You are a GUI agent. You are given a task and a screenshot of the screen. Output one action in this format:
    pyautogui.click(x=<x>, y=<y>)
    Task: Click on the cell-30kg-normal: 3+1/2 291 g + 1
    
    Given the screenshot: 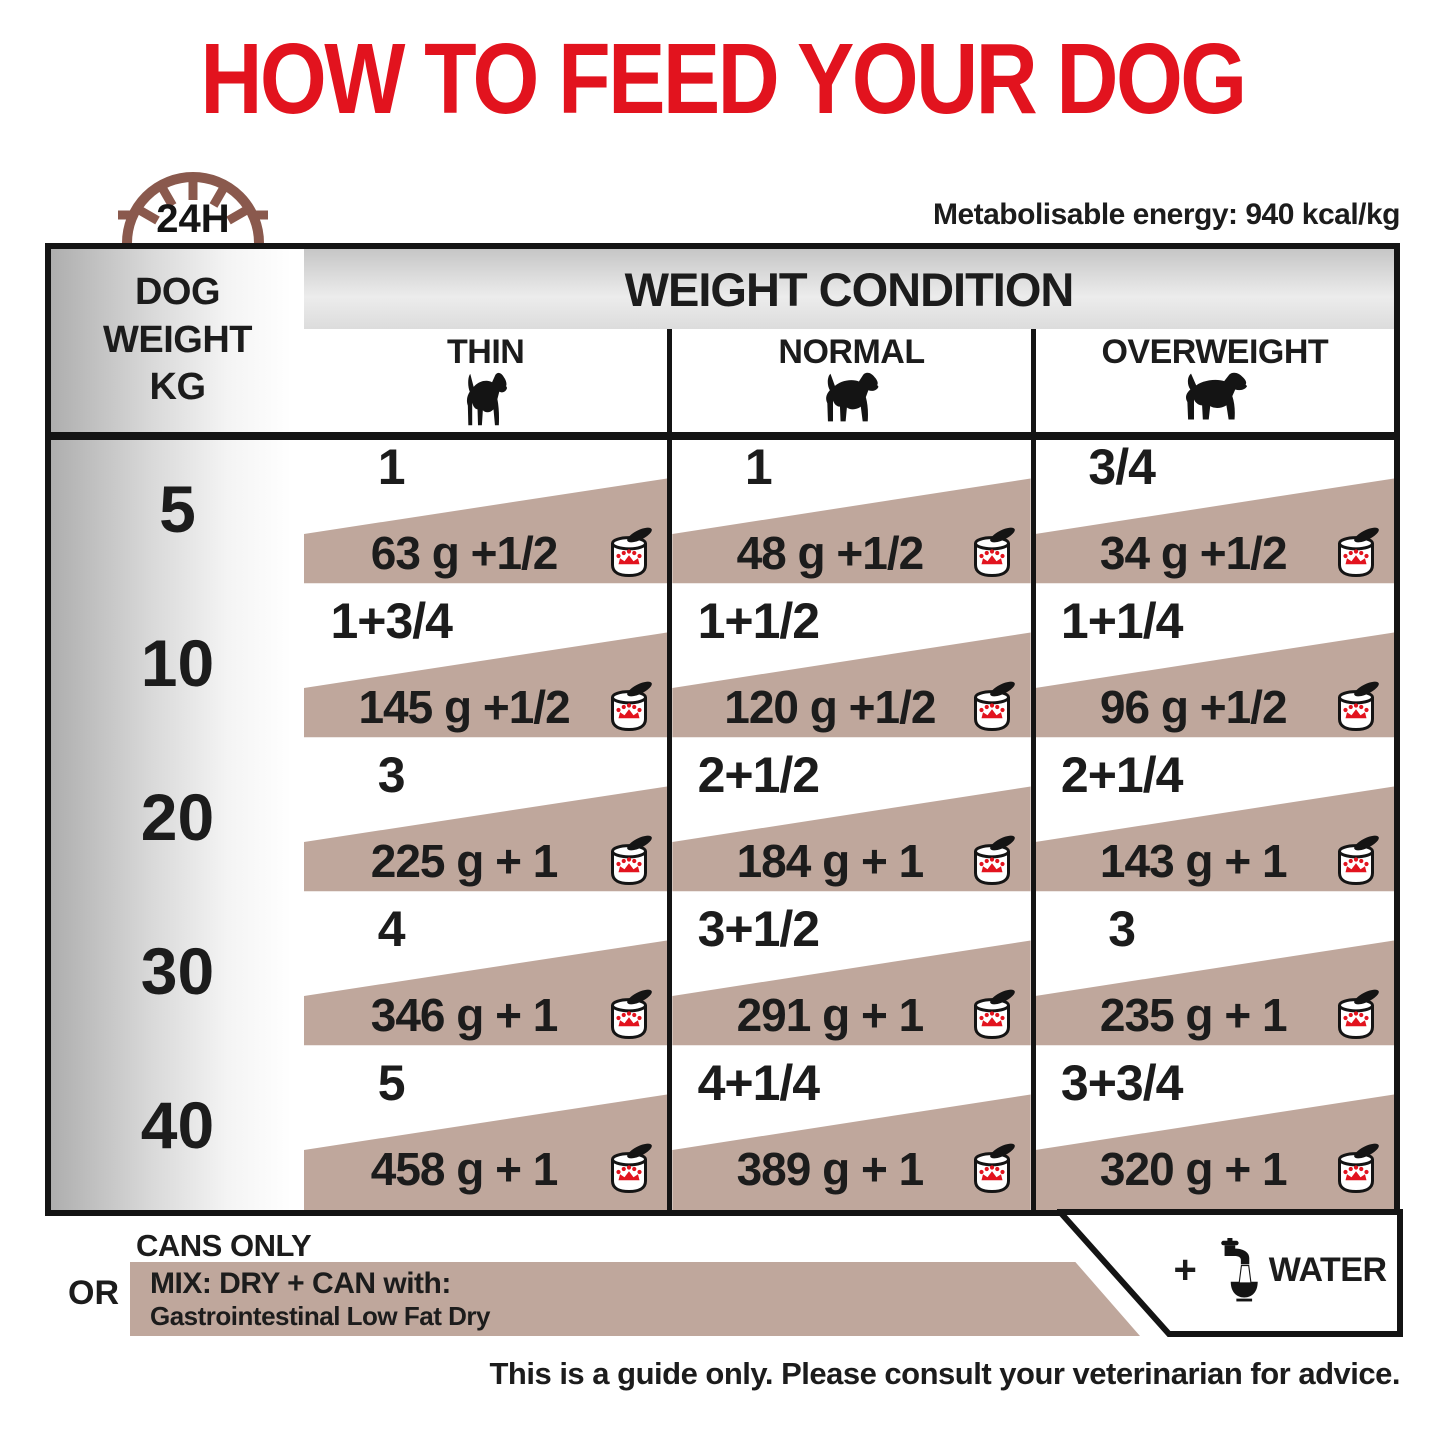 What is the action you would take?
    pyautogui.click(x=849, y=979)
    